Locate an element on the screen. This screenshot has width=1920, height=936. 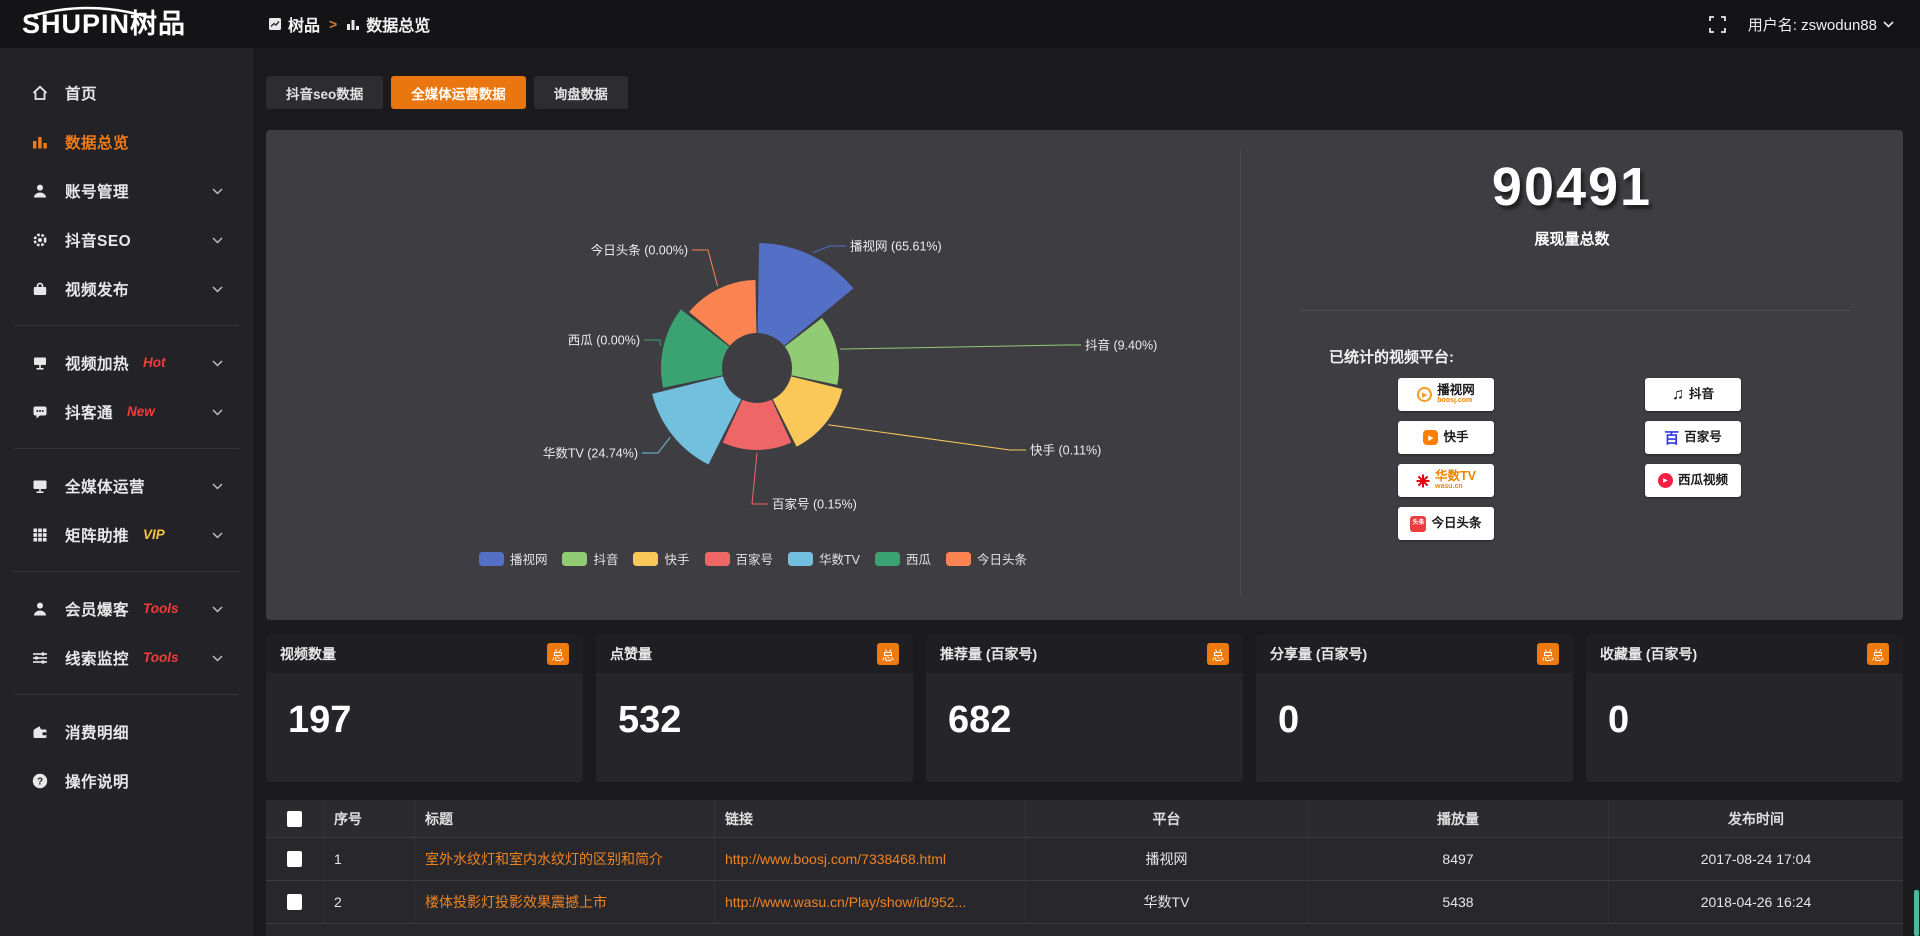
sidebar-item-label: 矩阵助推 is located at coordinates (97, 536).